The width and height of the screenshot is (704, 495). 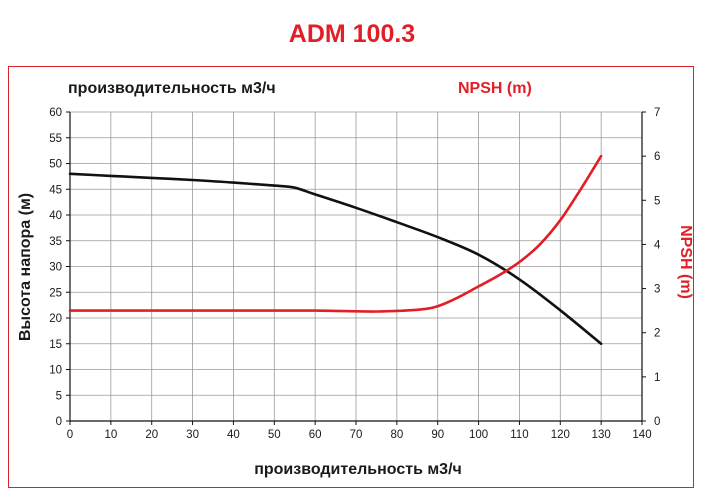 I want to click on x-tick-label: 10, so click(x=110, y=435).